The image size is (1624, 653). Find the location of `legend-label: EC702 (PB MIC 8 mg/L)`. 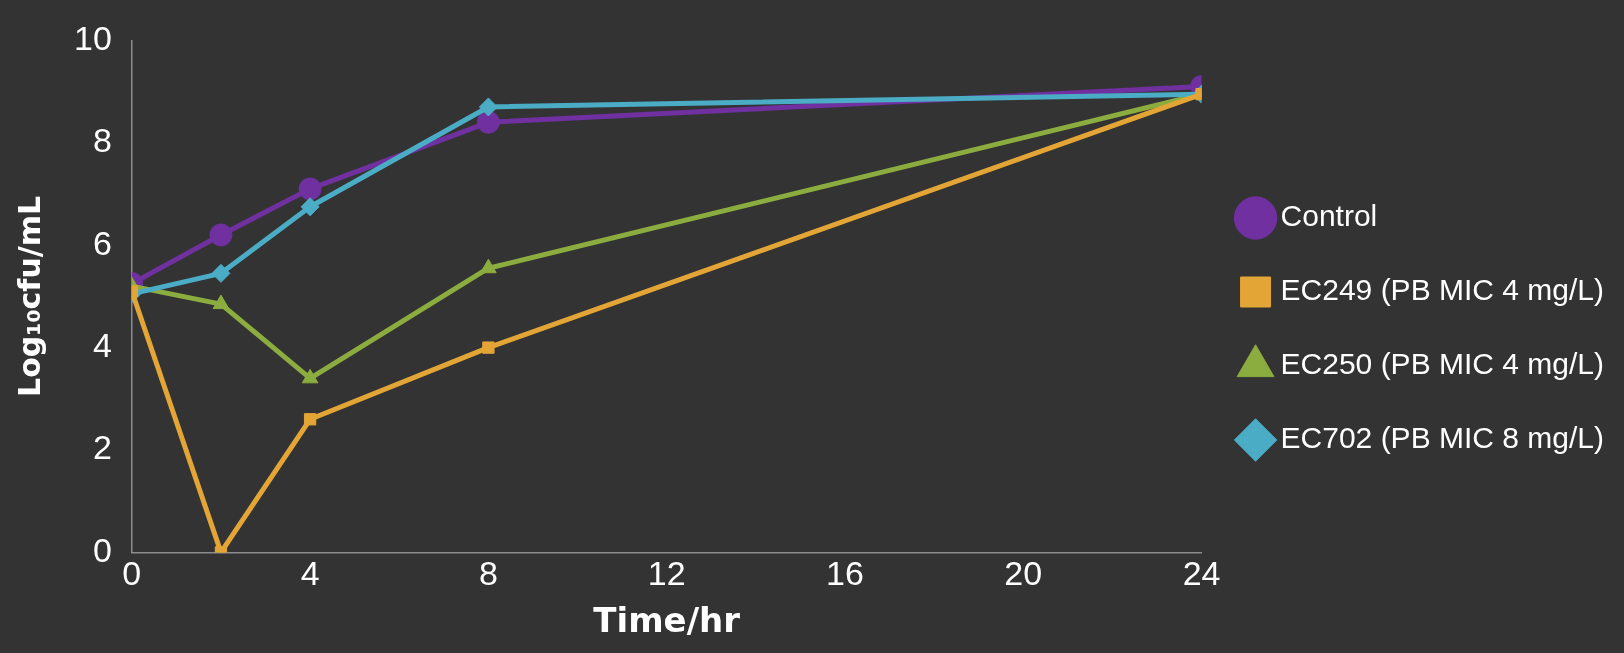

legend-label: EC702 (PB MIC 8 mg/L) is located at coordinates (1442, 438).